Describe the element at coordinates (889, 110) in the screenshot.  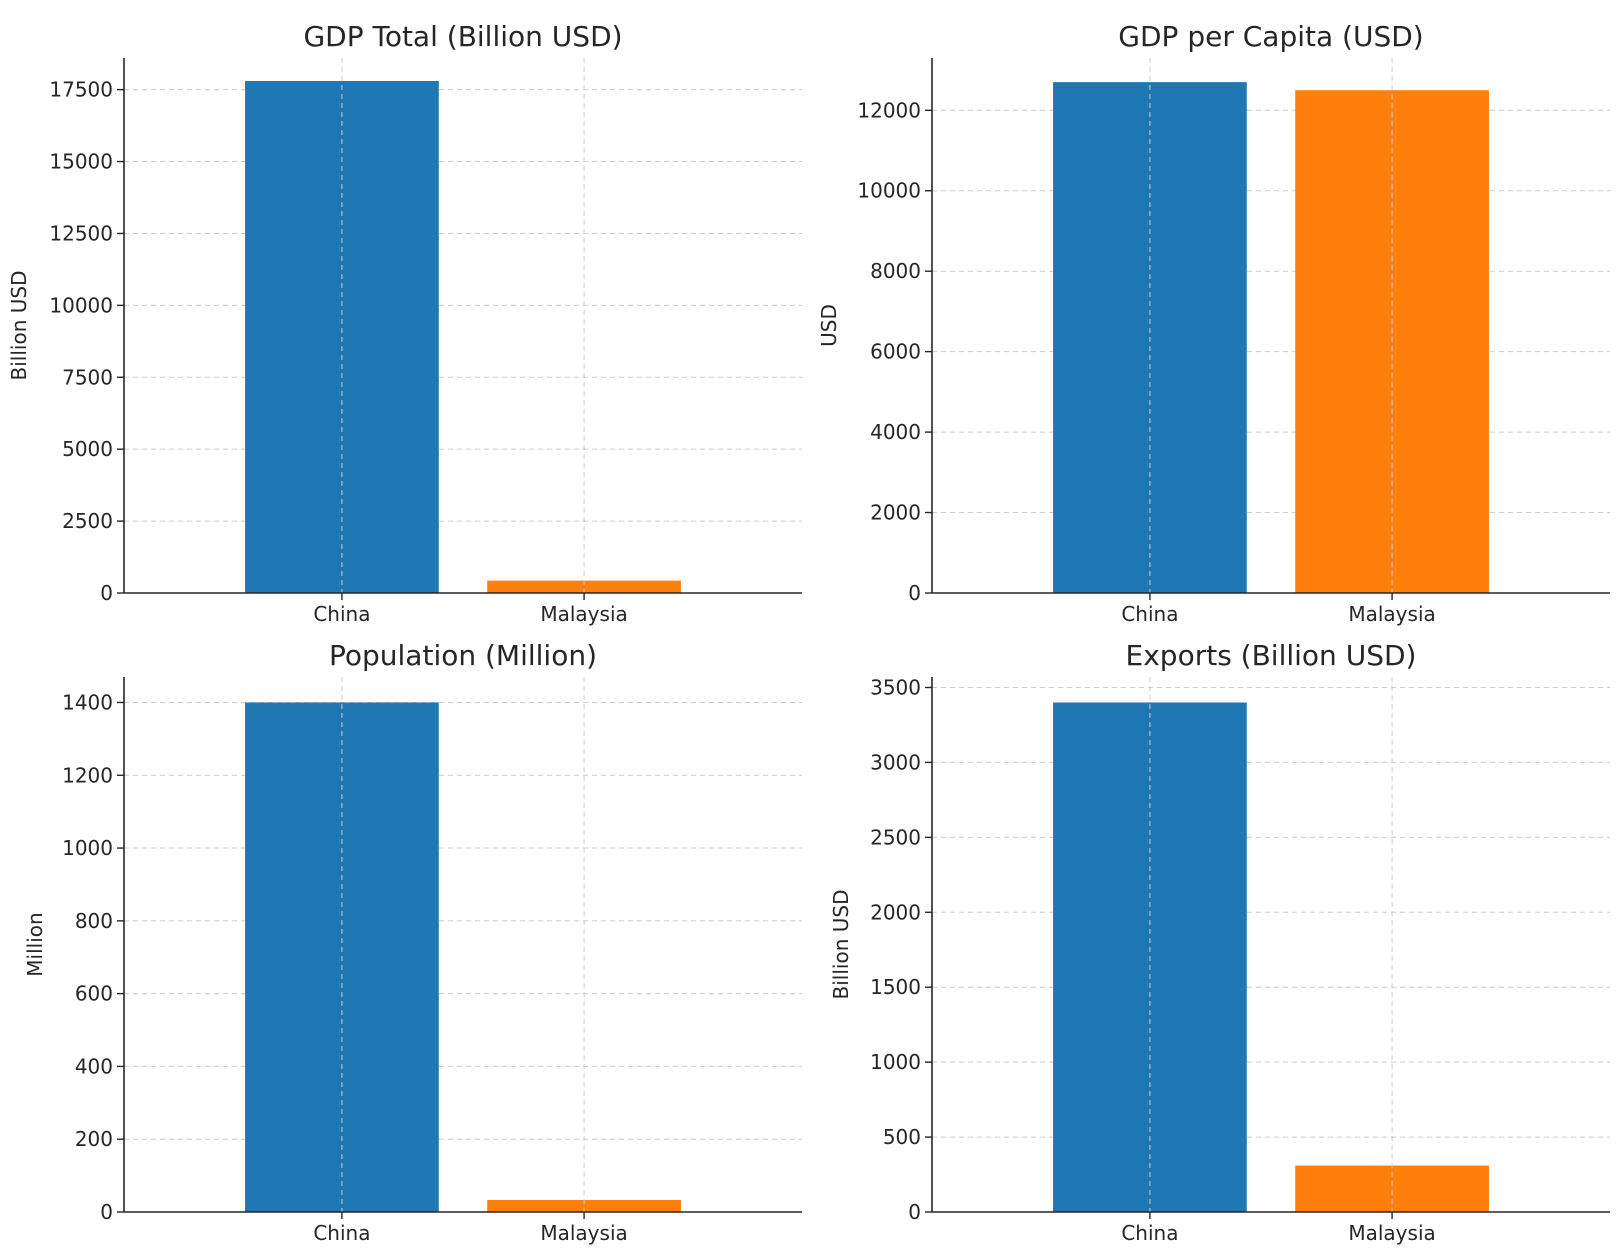
I see `y-tick-label: 12000` at that location.